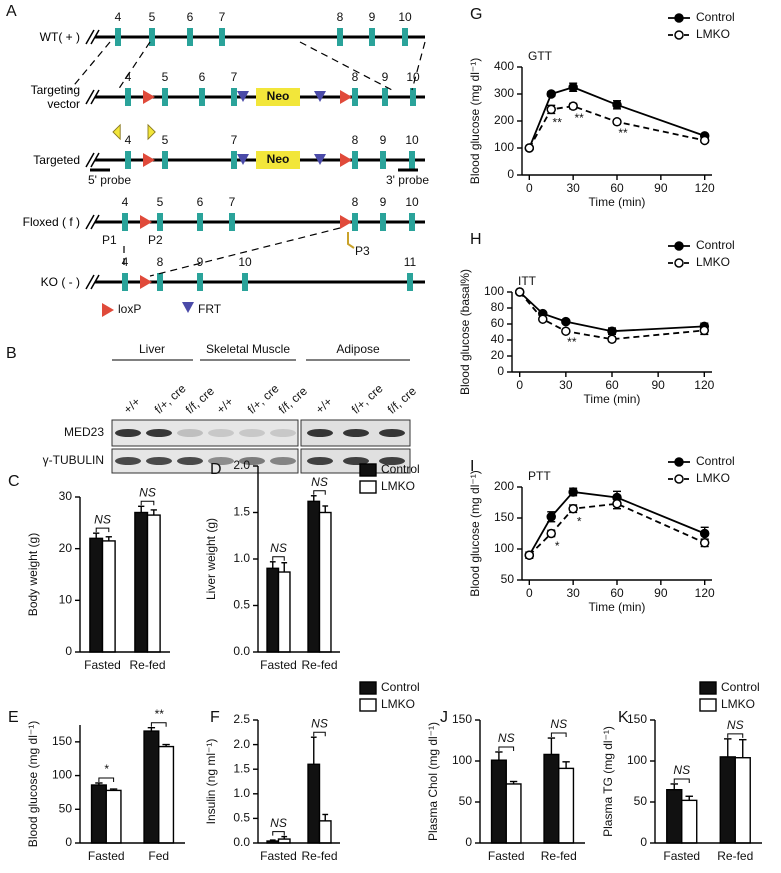  I want to click on exon-number: 10, so click(412, 140).